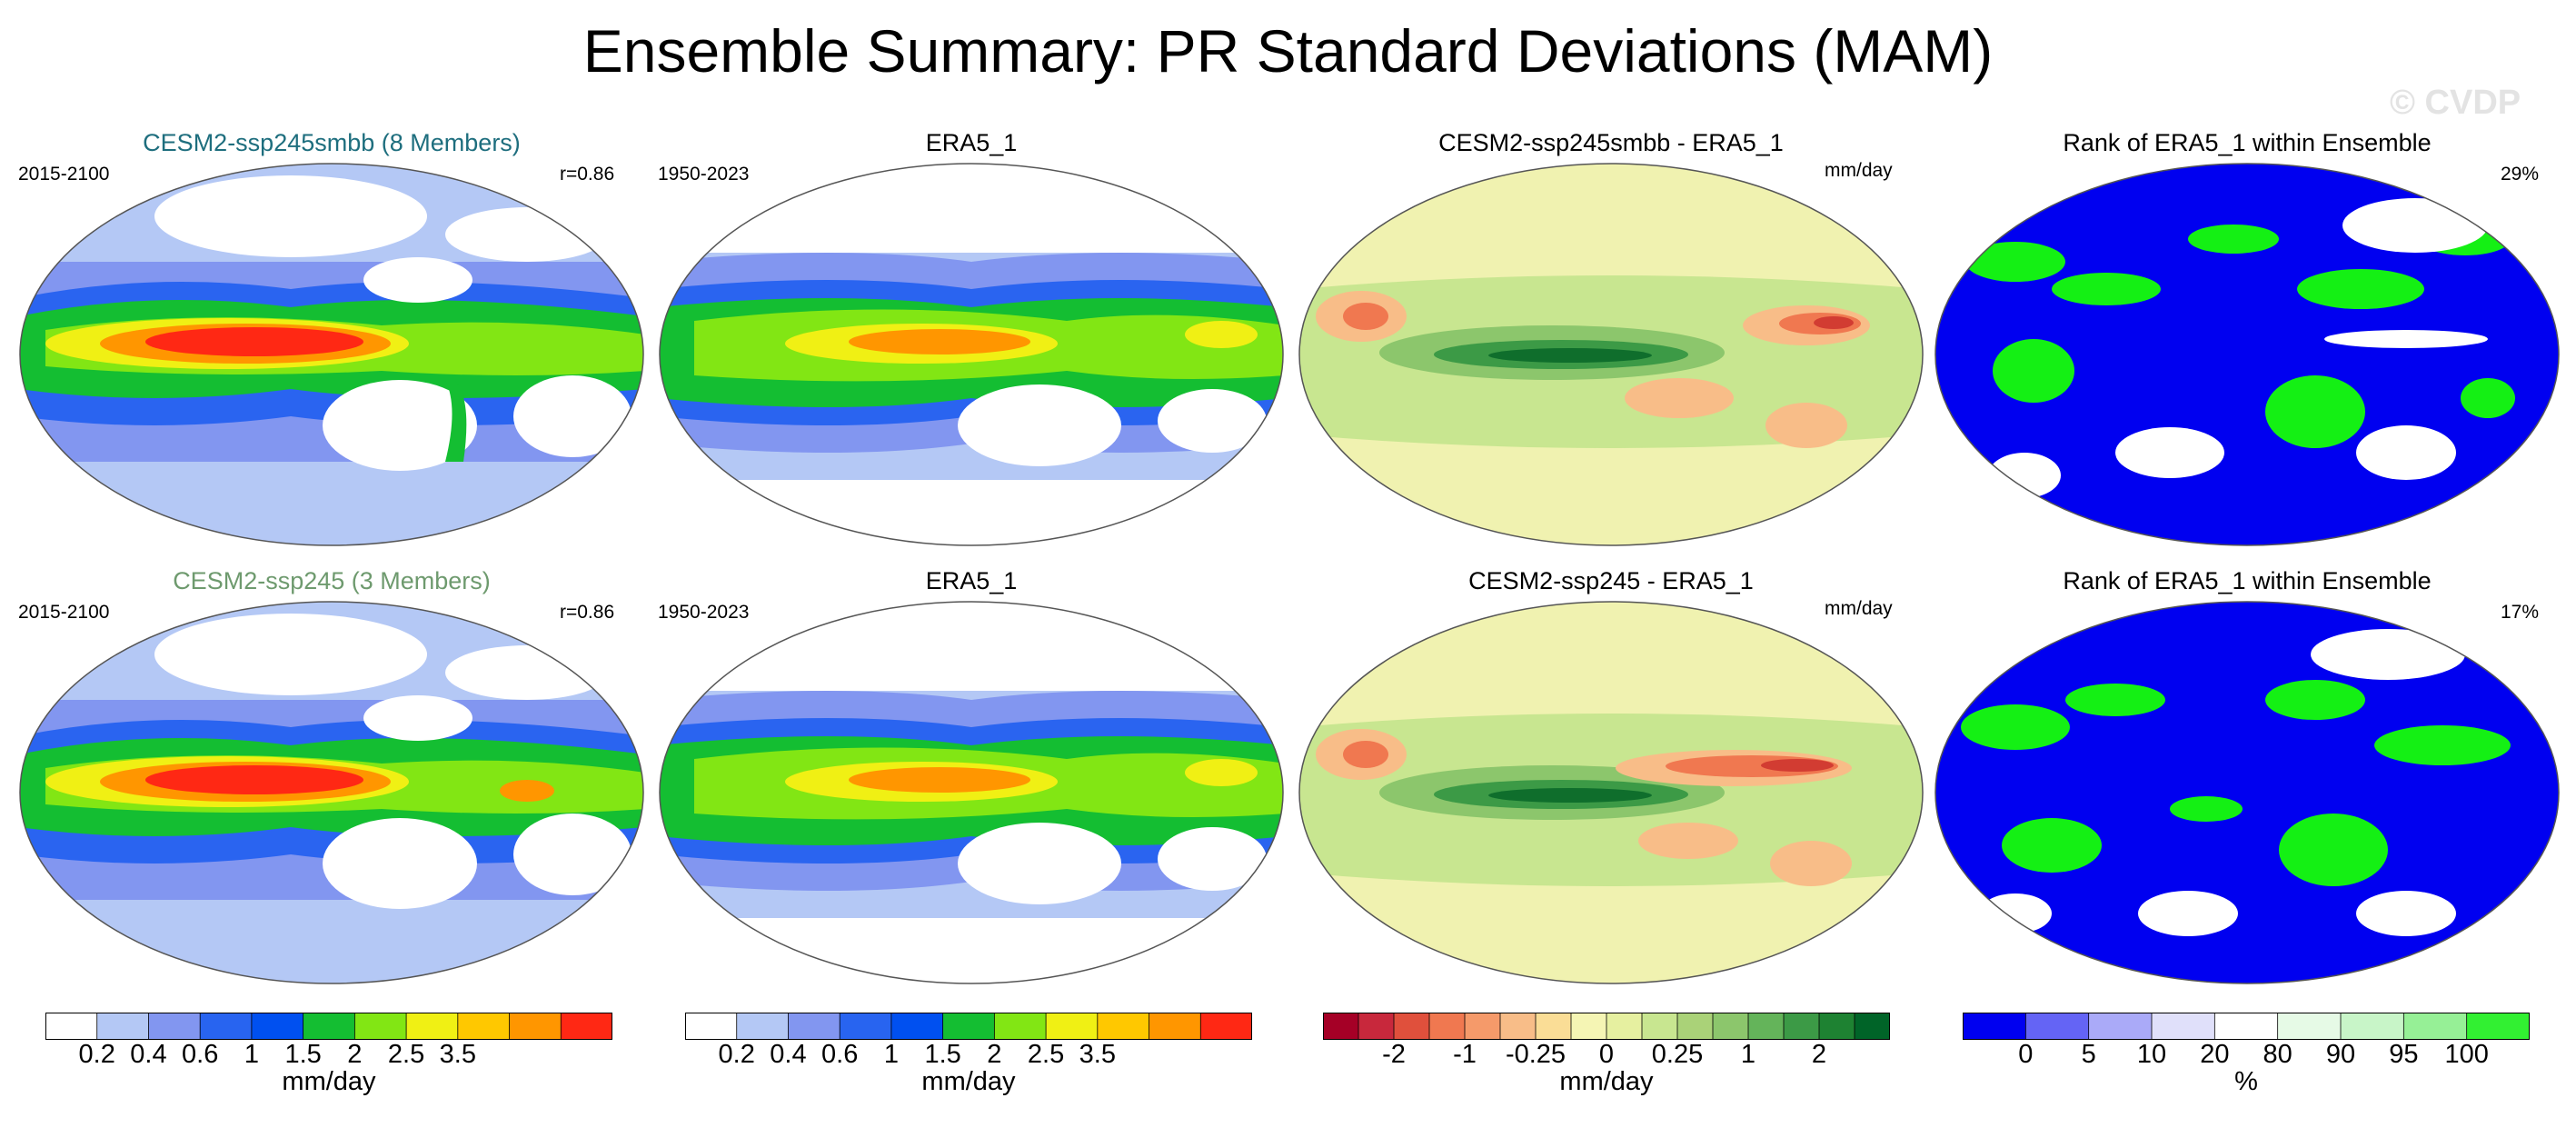  What do you see at coordinates (2151, 1054) in the screenshot?
I see `colorbar-tick-label: 10` at bounding box center [2151, 1054].